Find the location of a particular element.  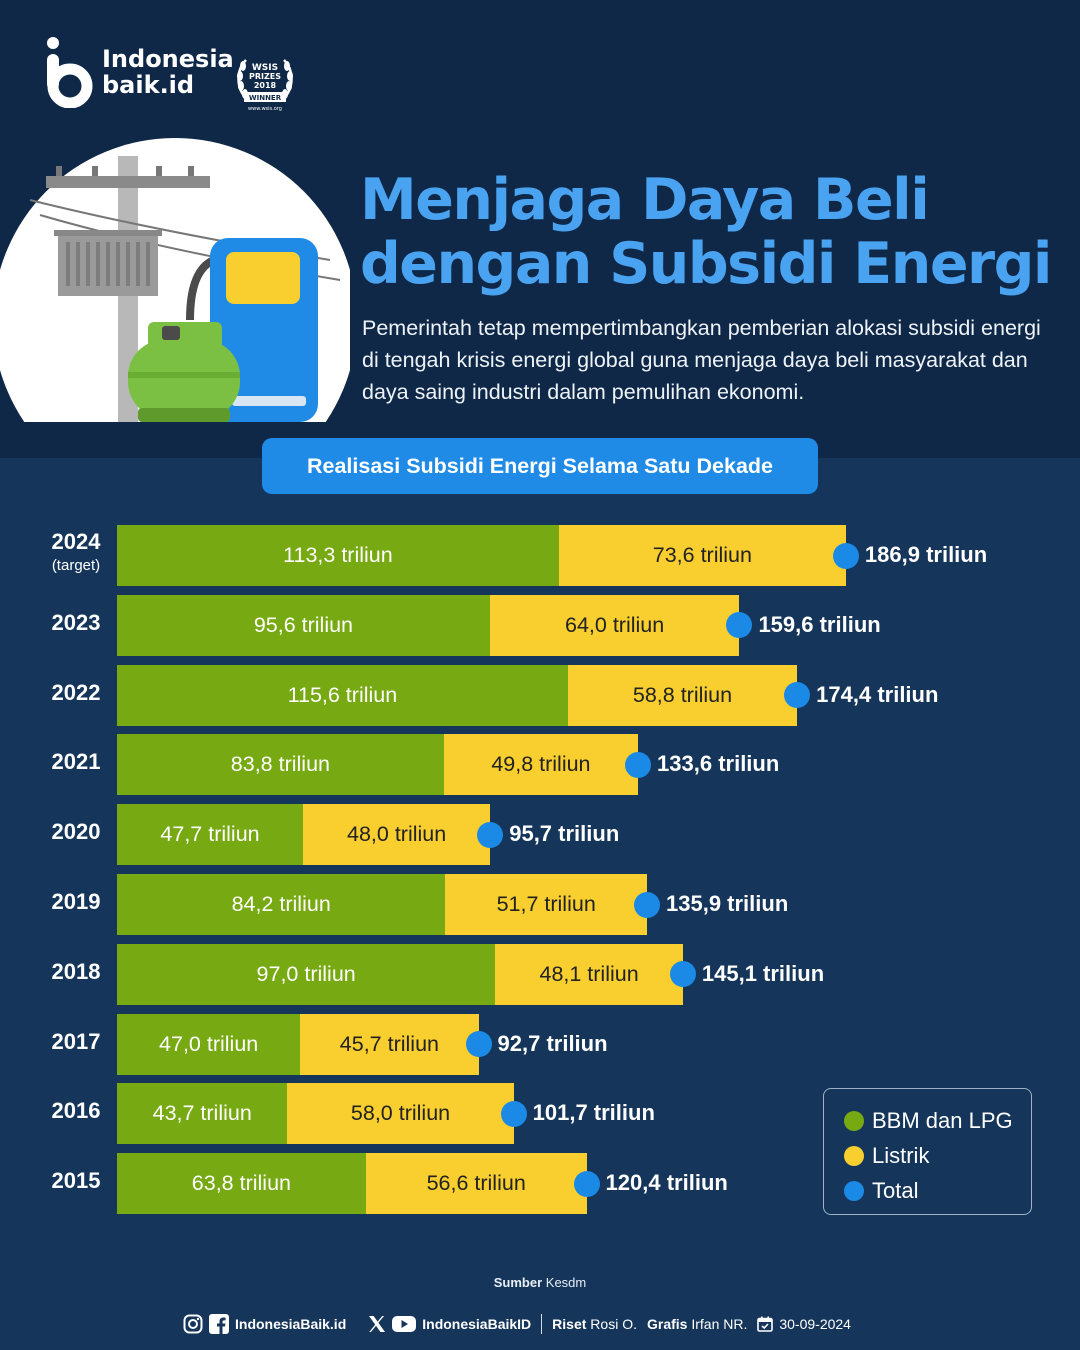

year-label: 2017 is located at coordinates (76, 1041).